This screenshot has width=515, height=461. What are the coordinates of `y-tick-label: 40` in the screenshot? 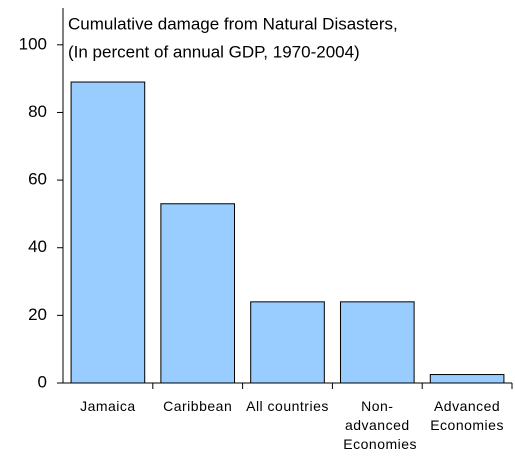 It's located at (37, 246).